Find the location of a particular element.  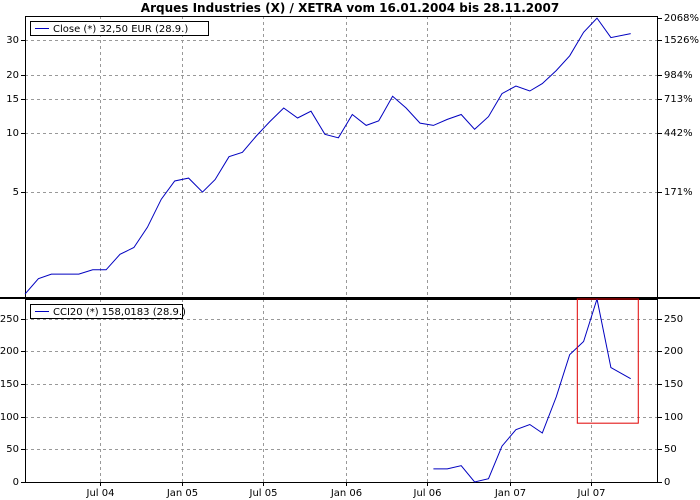

y-tick-label: 15 is located at coordinates (12, 99).